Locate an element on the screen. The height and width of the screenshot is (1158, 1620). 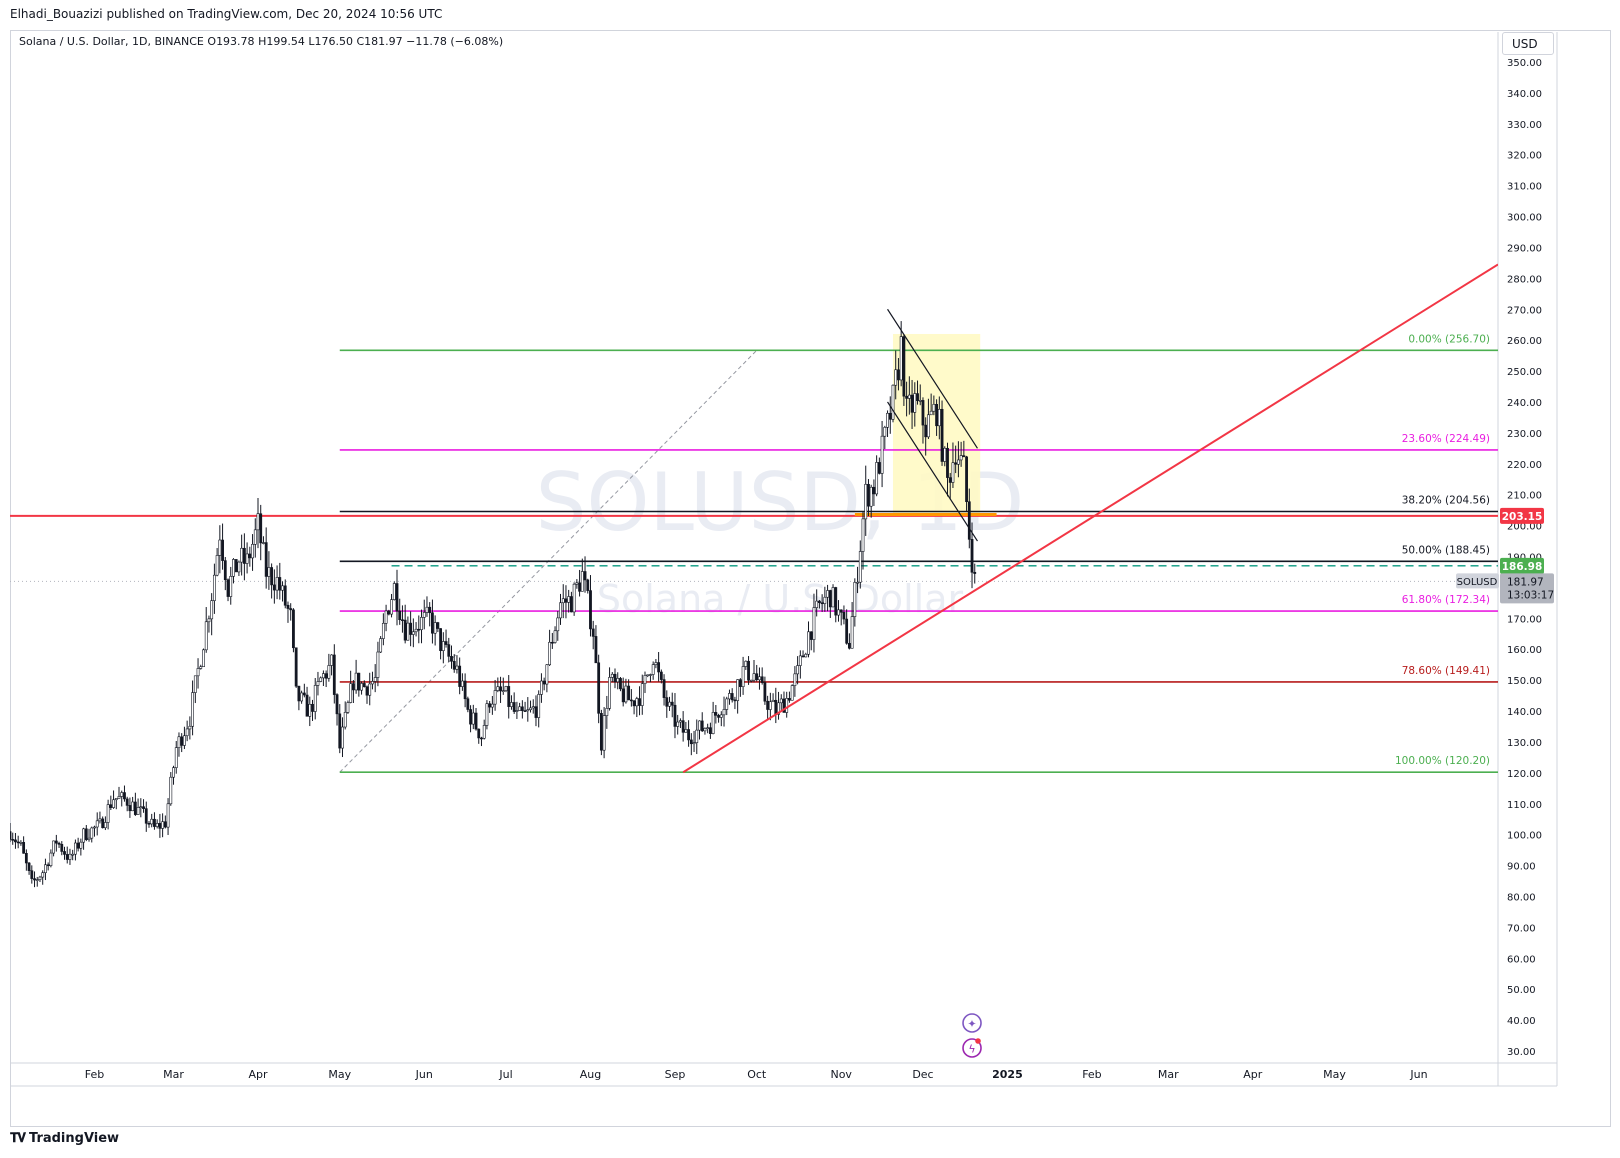
sparkle-event-icon is located at coordinates (972, 1023).